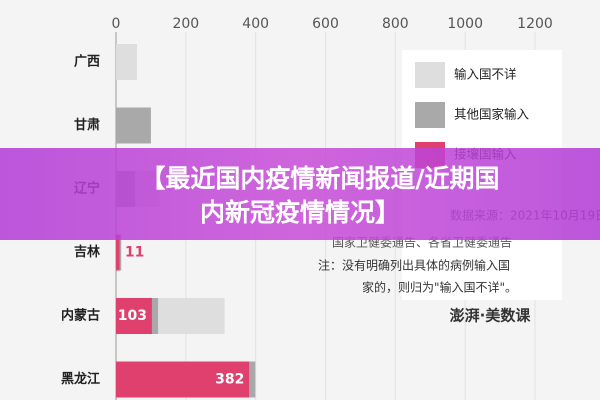  What do you see at coordinates (80, 379) in the screenshot?
I see `y-tick-label: 黑龙江` at bounding box center [80, 379].